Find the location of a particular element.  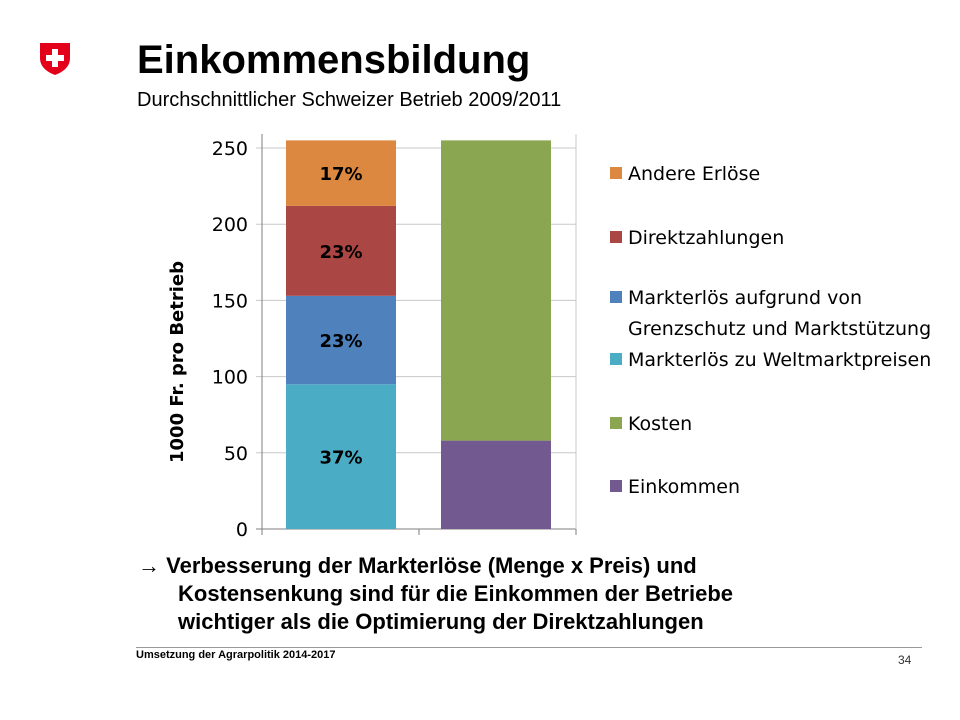

footer-divider is located at coordinates (529, 647).